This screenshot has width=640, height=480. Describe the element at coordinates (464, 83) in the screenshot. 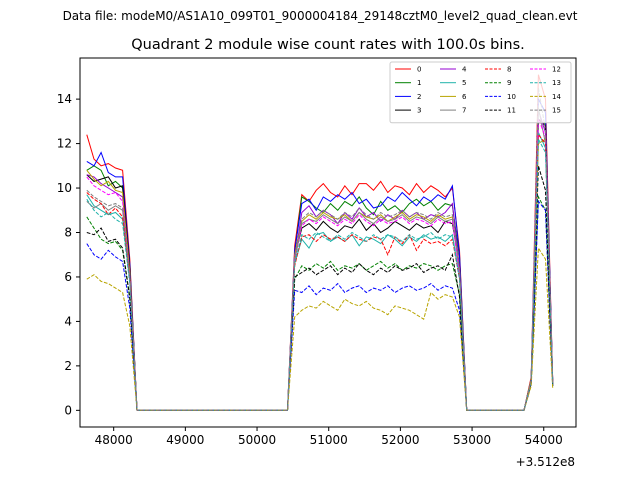

I see `legend-label-5: 5` at that location.